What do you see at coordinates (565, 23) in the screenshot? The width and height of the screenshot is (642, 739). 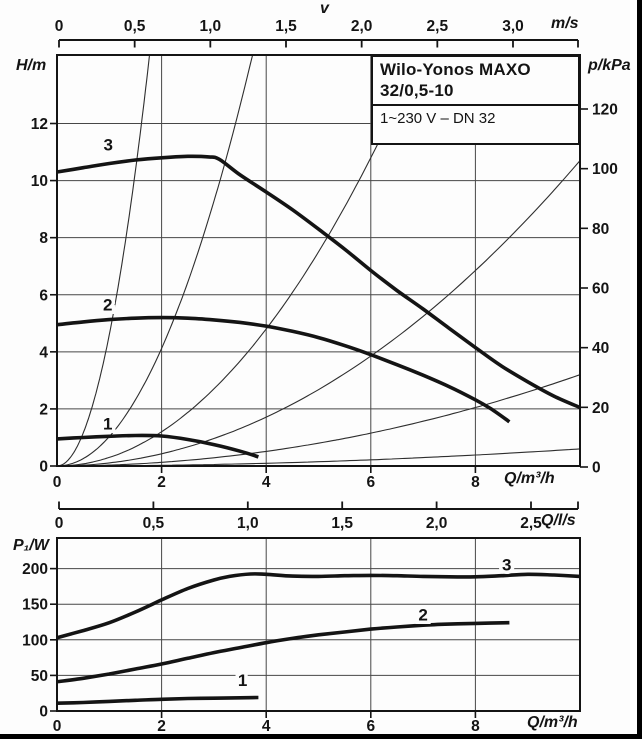 I see `ms-unit-label: m/s` at bounding box center [565, 23].